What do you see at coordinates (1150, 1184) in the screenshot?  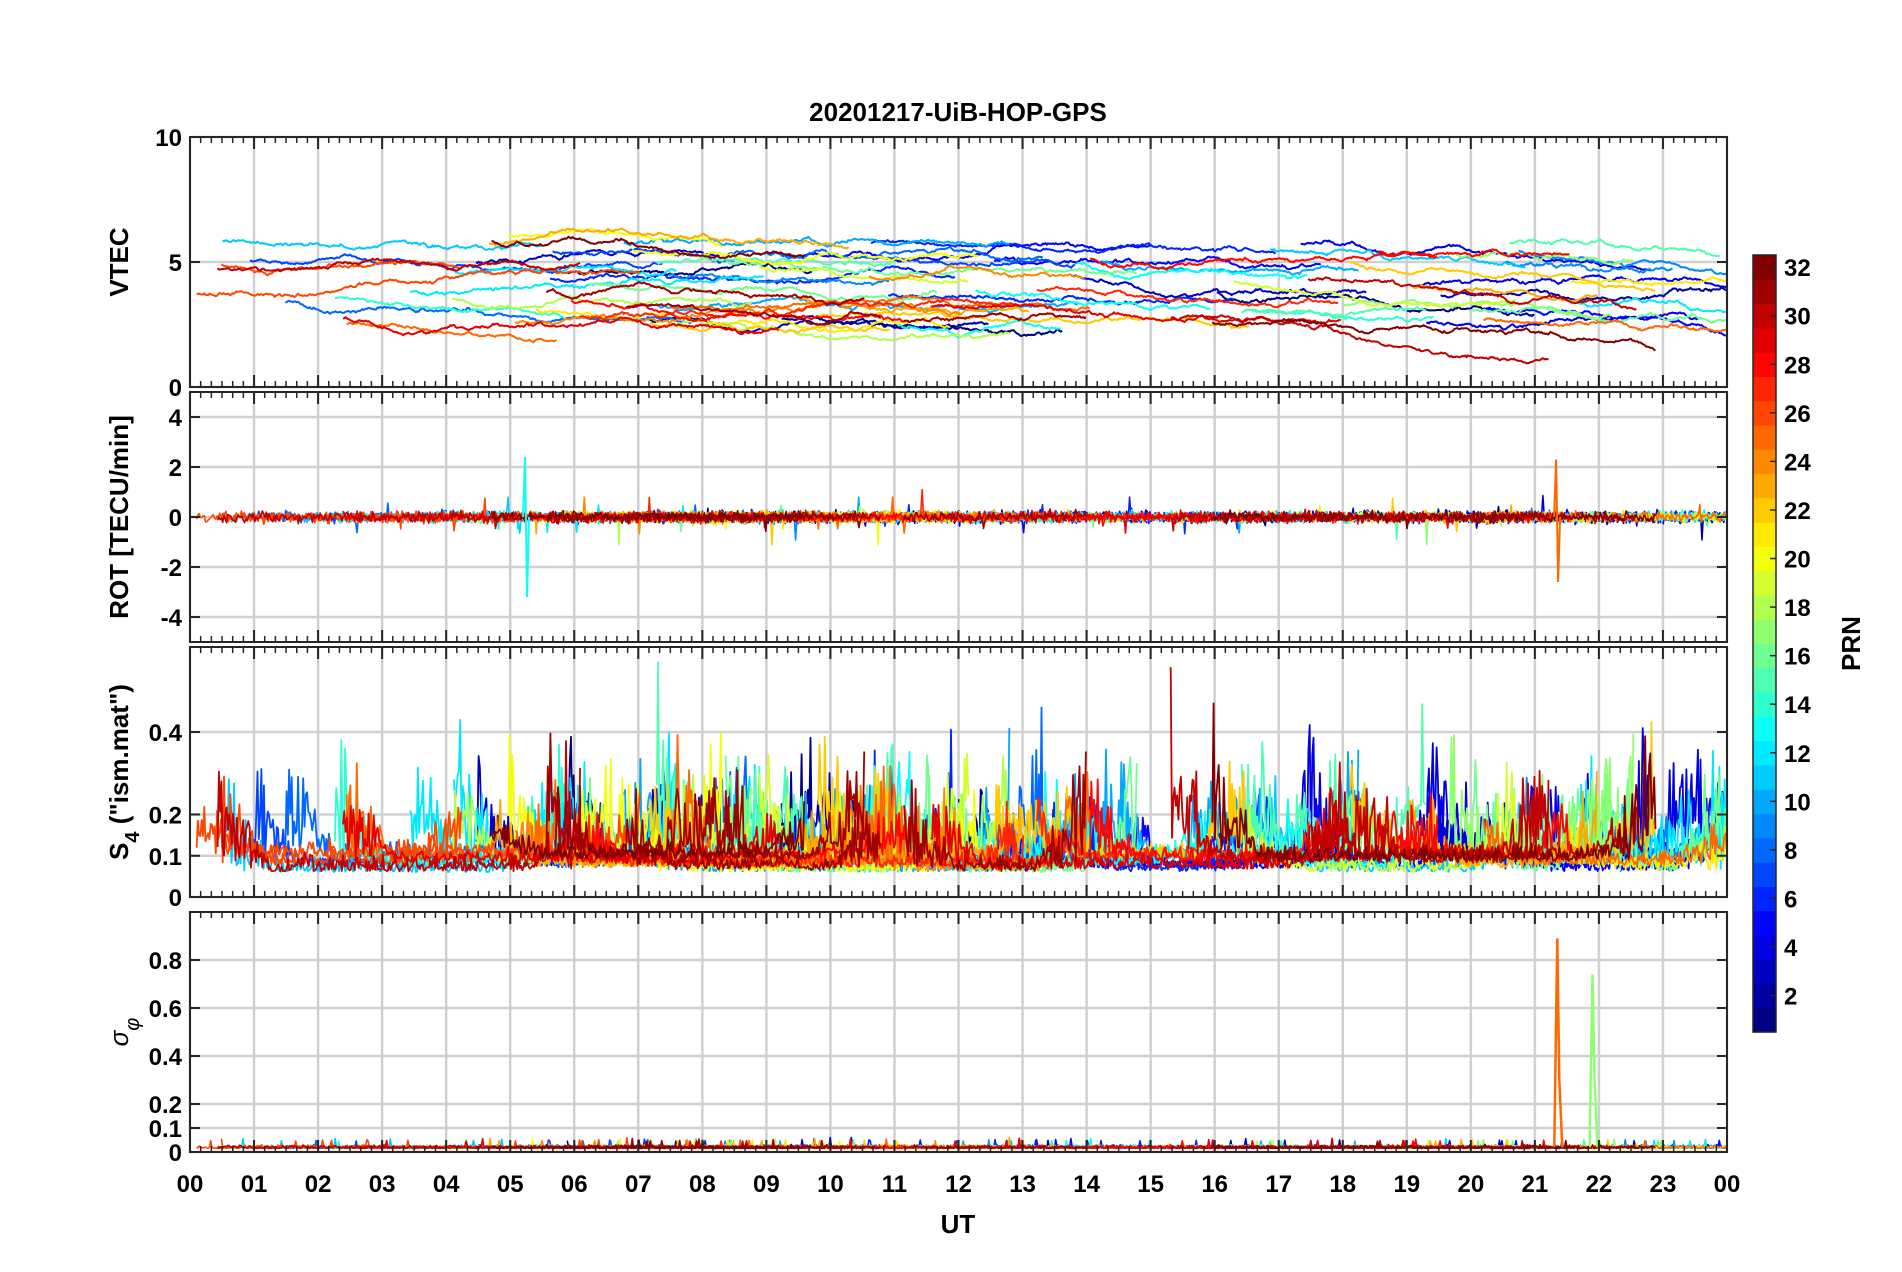 I see `x-tick-label: 15` at bounding box center [1150, 1184].